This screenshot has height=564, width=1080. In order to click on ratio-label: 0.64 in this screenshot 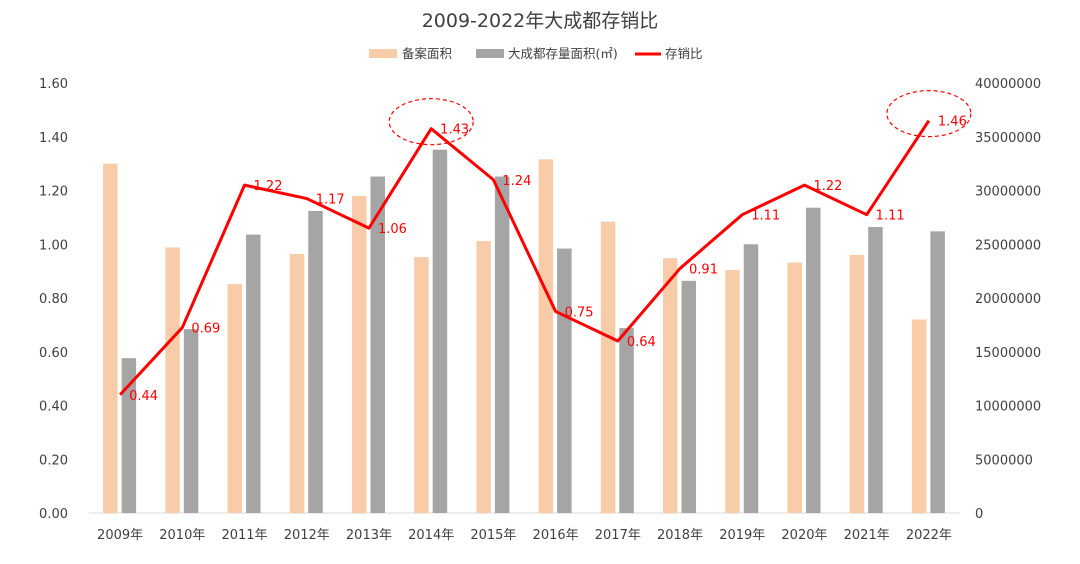, I will do `click(641, 342)`.